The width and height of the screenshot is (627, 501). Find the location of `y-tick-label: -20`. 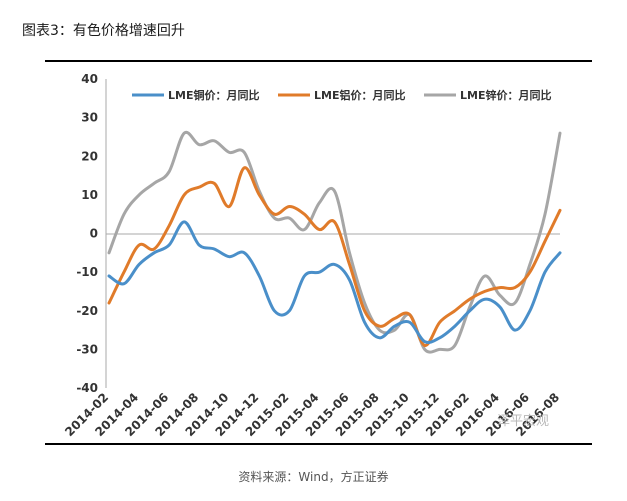

y-tick-label: -20 is located at coordinates (87, 311).